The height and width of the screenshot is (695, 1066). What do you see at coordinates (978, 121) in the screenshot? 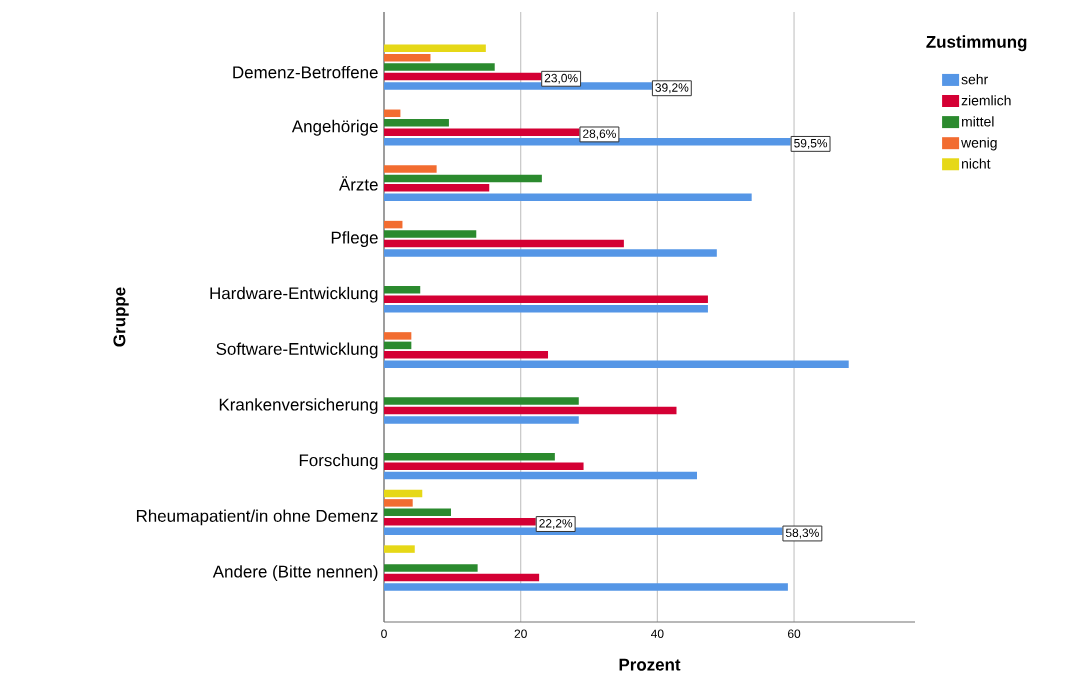
I see `legend-label: mittel` at bounding box center [978, 121].